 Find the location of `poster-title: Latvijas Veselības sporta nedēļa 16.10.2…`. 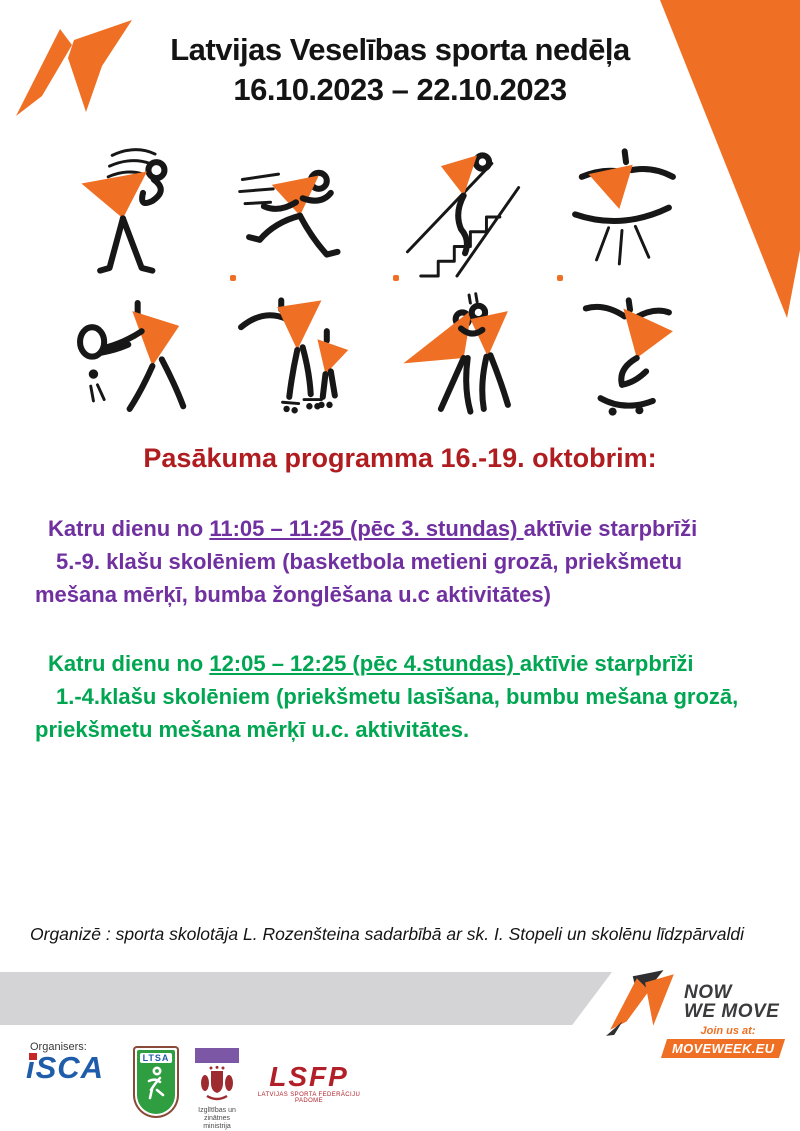

poster-title: Latvijas Veselības sporta nedēļa 16.10.2… is located at coordinates (400, 70).